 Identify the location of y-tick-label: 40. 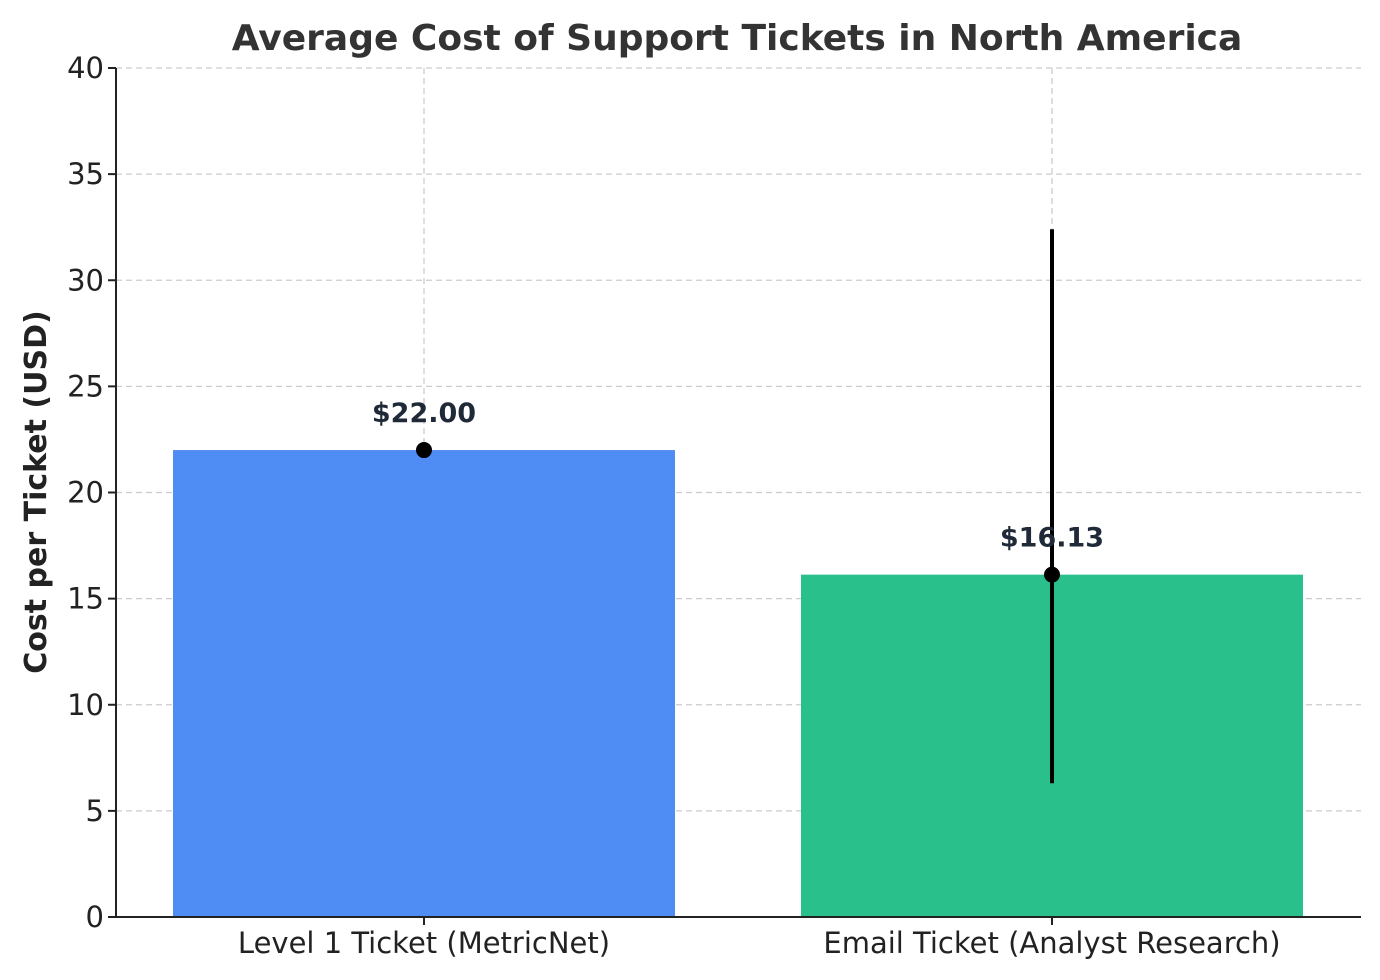
(85, 68).